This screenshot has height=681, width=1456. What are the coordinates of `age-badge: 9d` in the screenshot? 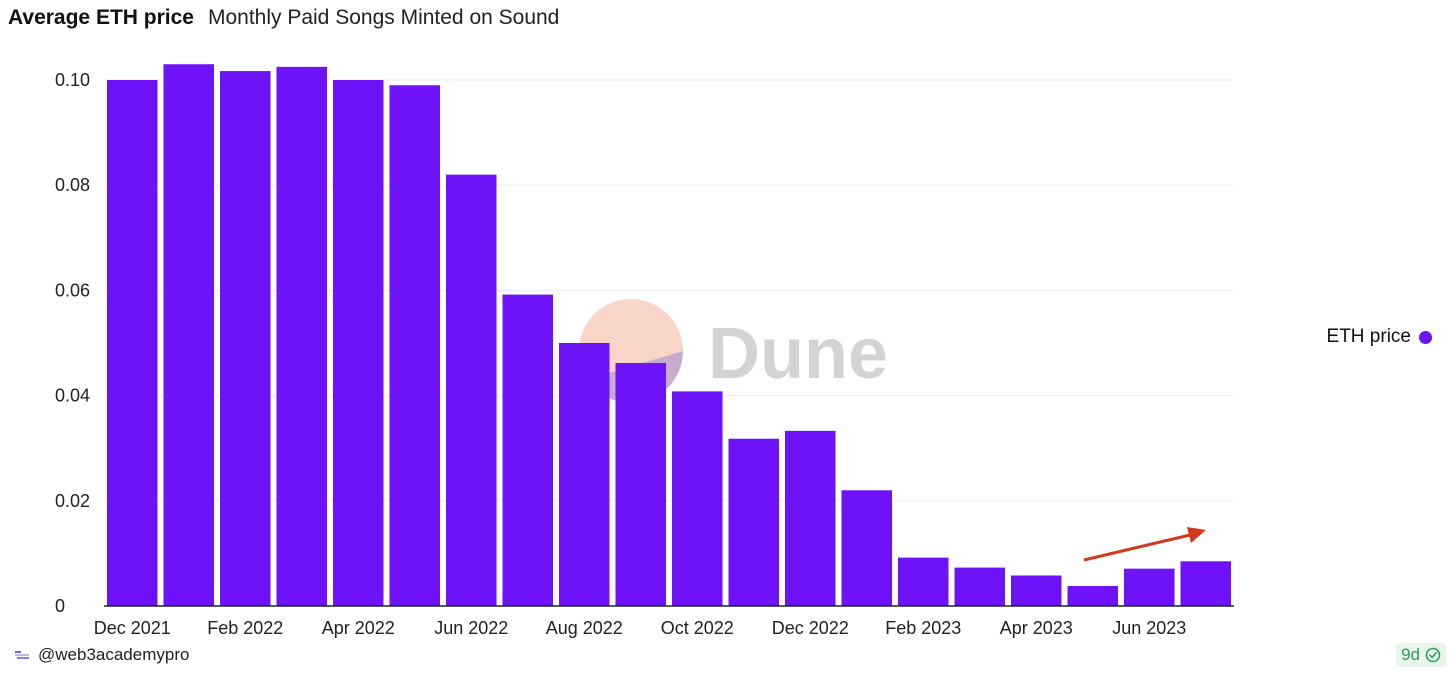 It's located at (1421, 655).